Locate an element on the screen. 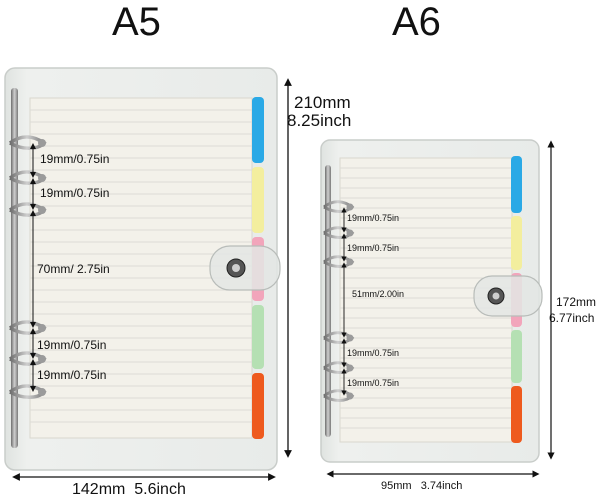  a6-tab-yellow is located at coordinates (516, 243).